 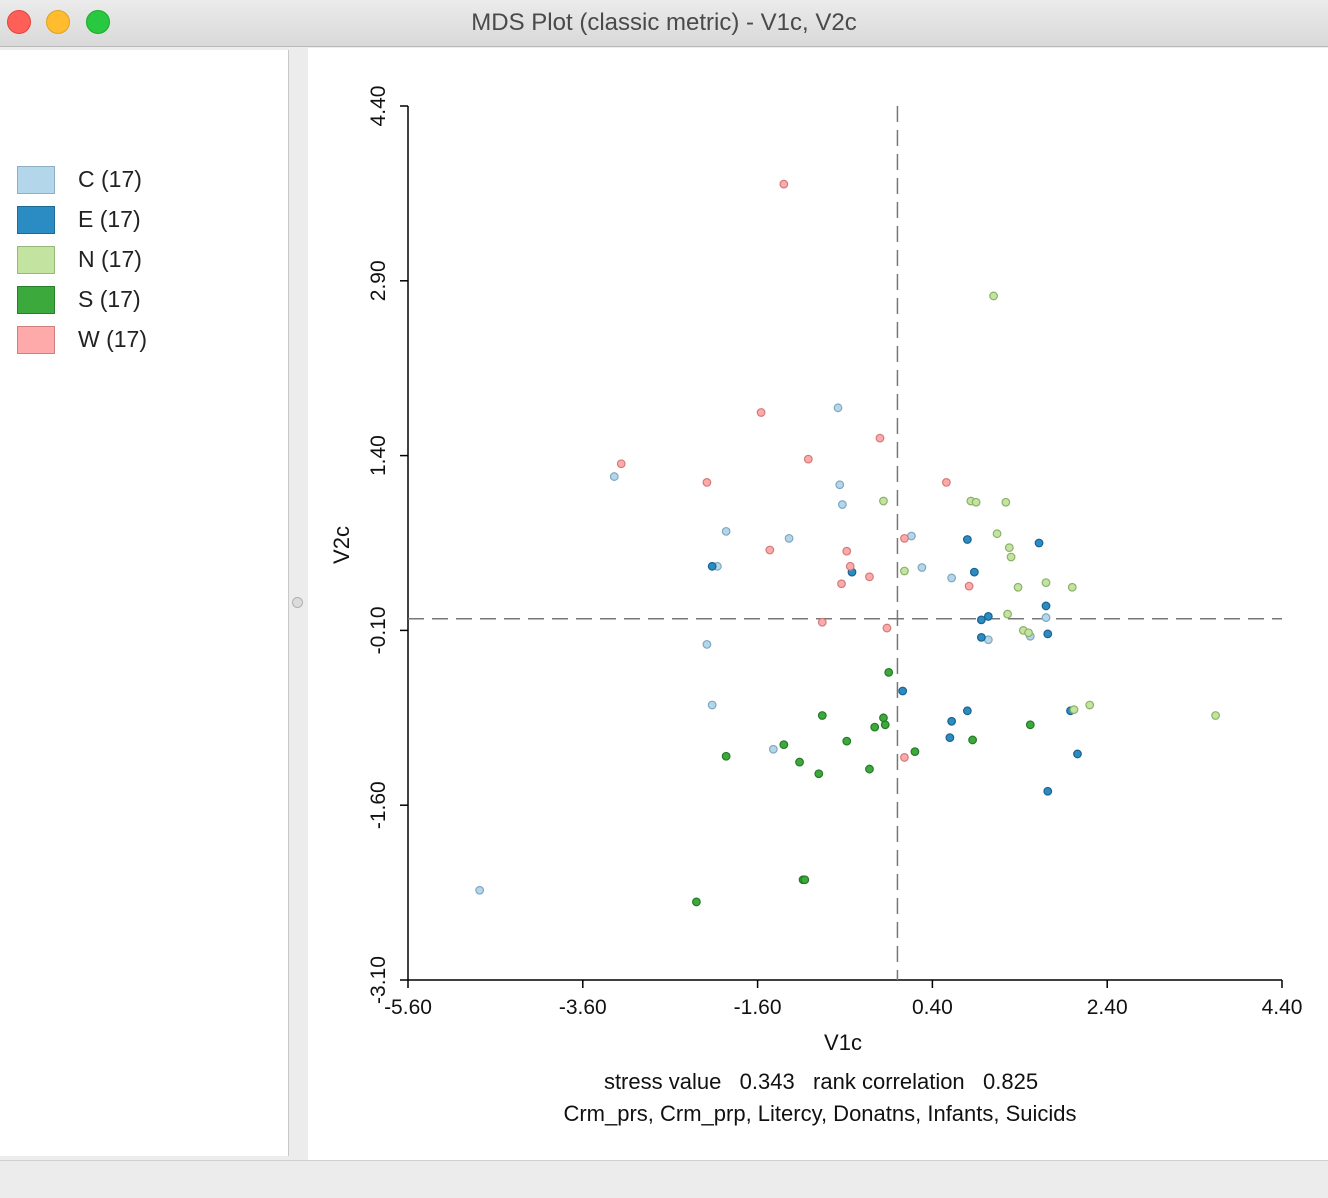 I want to click on x-tick-label: -3.60, so click(x=583, y=1007).